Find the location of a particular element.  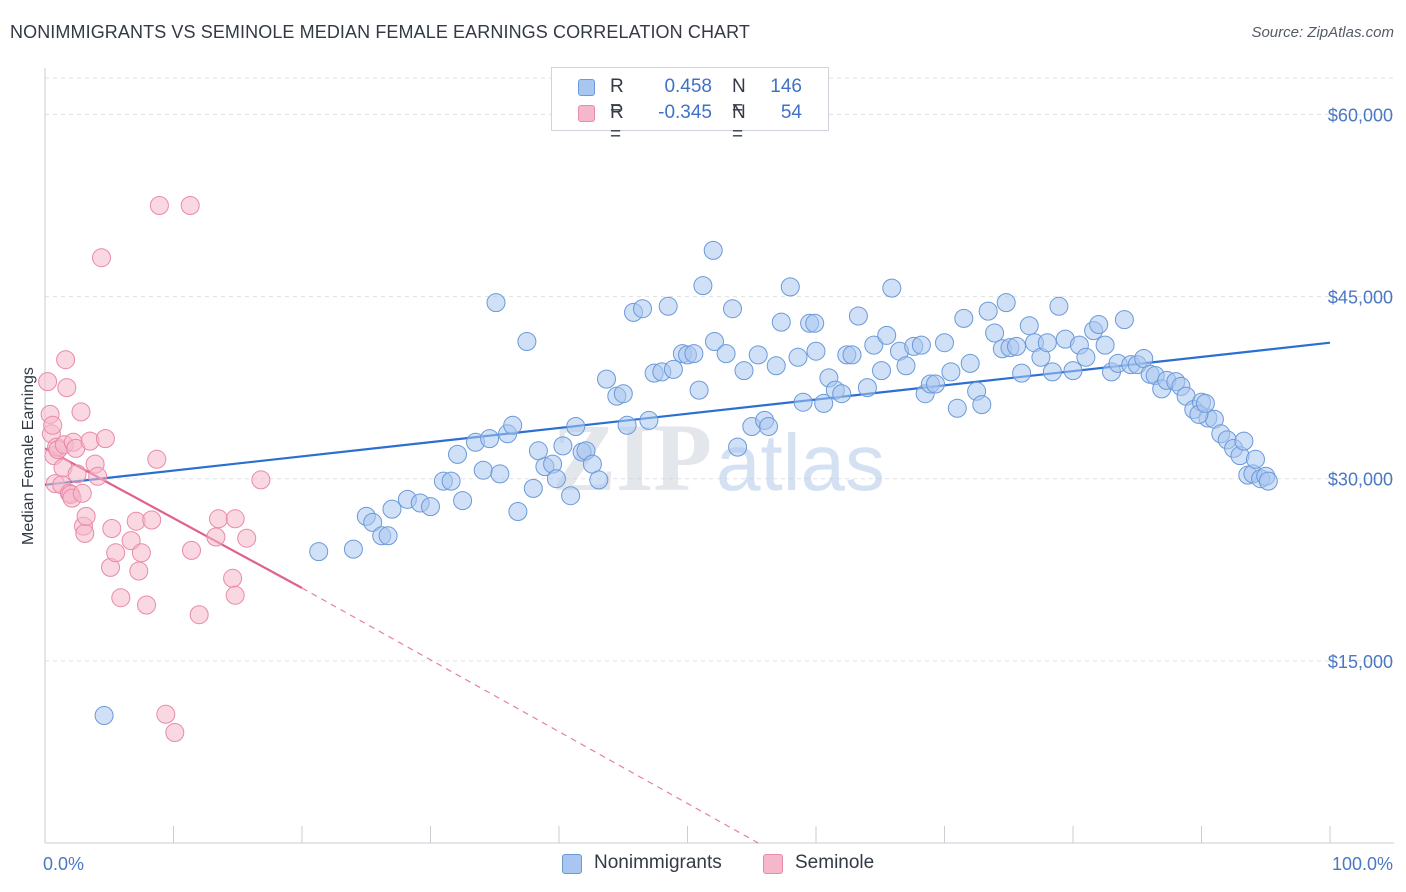

series-legend: Nonimmigrants Seminole is located at coordinates (703, 865).